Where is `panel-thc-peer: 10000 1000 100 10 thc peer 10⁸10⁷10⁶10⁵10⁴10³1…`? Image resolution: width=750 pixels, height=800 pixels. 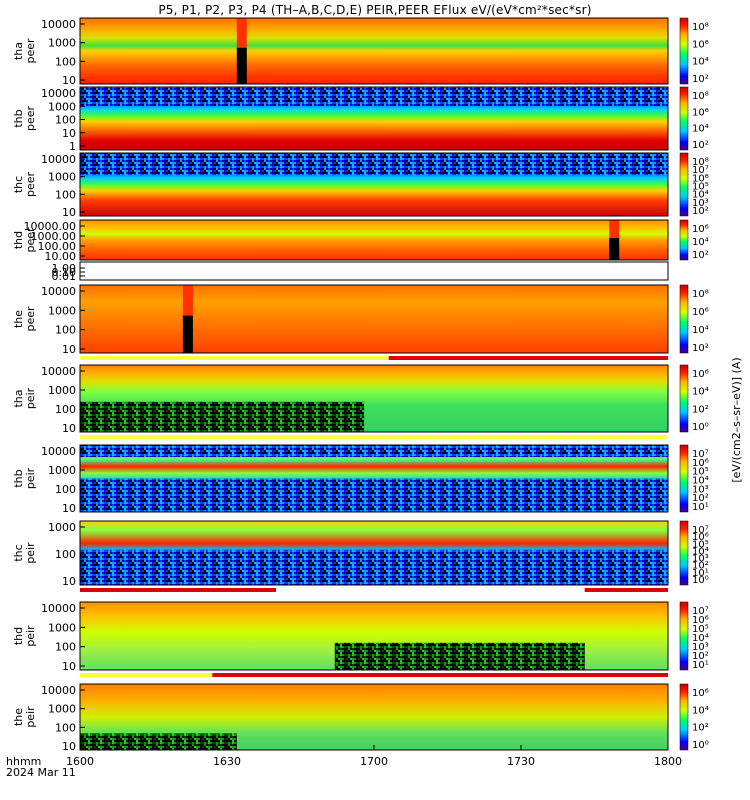 panel-thc-peer: 10000 1000 100 10 thc peer 10⁸10⁷10⁶10⁵10⁴10³1… is located at coordinates (360, 185).